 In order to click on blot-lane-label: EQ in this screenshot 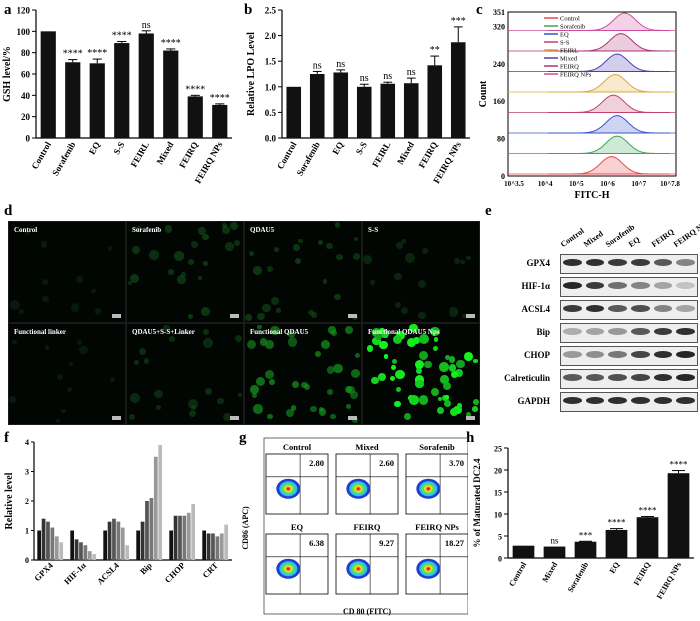, I will do `click(634, 241)`.